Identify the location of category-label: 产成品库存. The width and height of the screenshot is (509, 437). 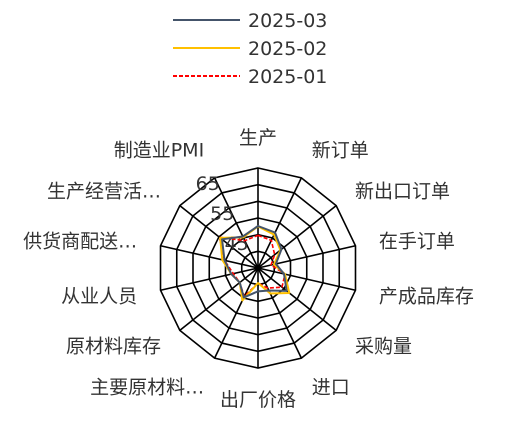
(426, 297).